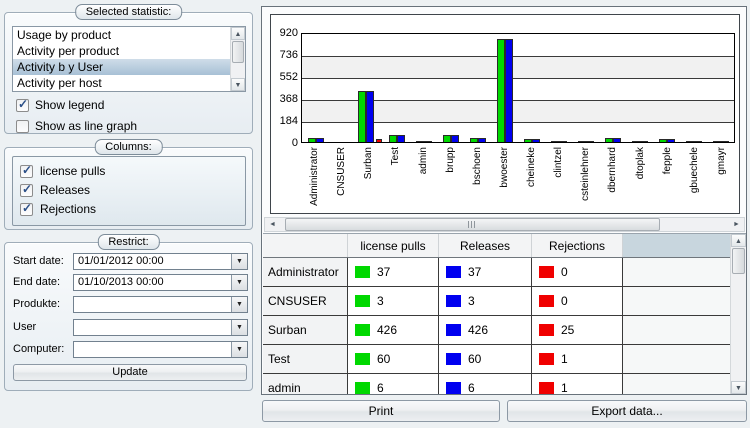  Describe the element at coordinates (477, 179) in the screenshot. I see `x-axis-label: bschoen` at that location.